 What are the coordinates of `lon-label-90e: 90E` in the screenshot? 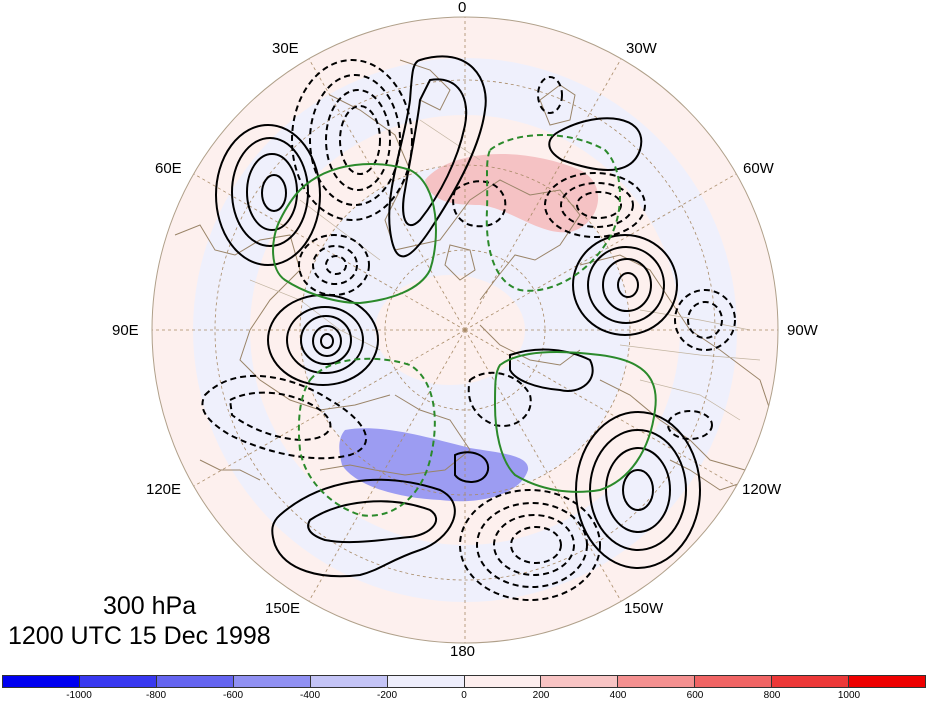 It's located at (125, 330).